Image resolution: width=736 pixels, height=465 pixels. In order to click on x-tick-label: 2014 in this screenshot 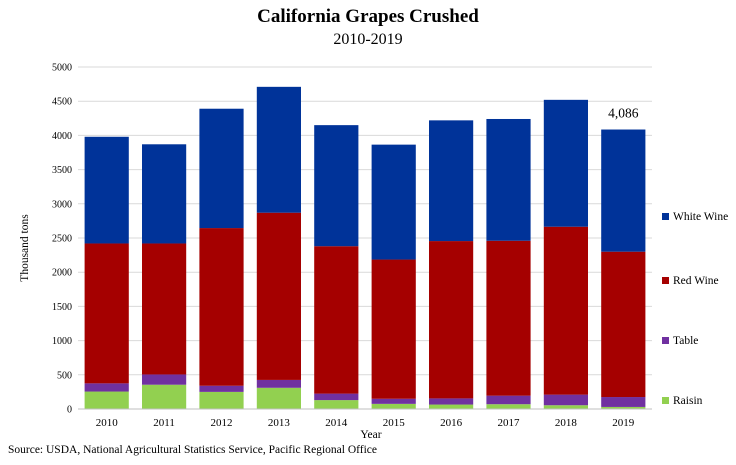, I will do `click(336, 423)`.